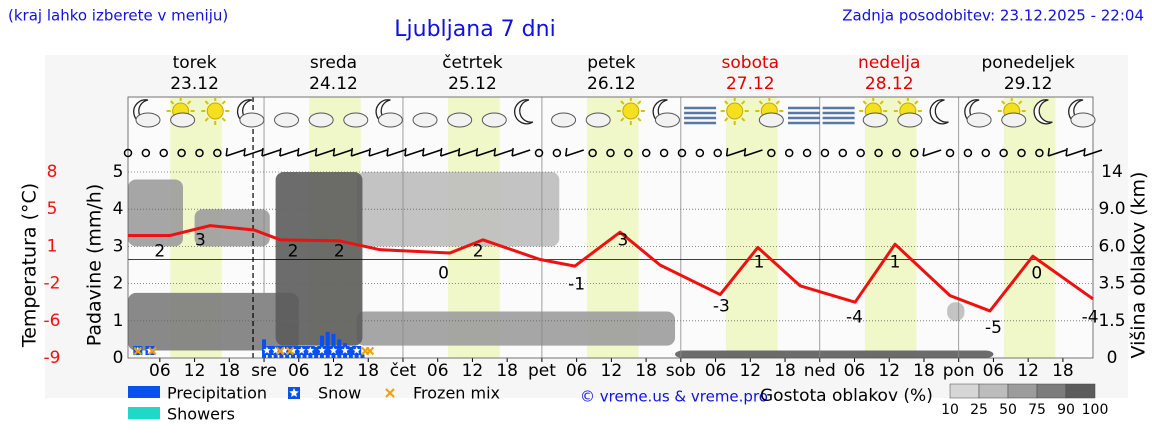  Describe the element at coordinates (52, 209) in the screenshot. I see `temperature-tick-label: 5` at that location.